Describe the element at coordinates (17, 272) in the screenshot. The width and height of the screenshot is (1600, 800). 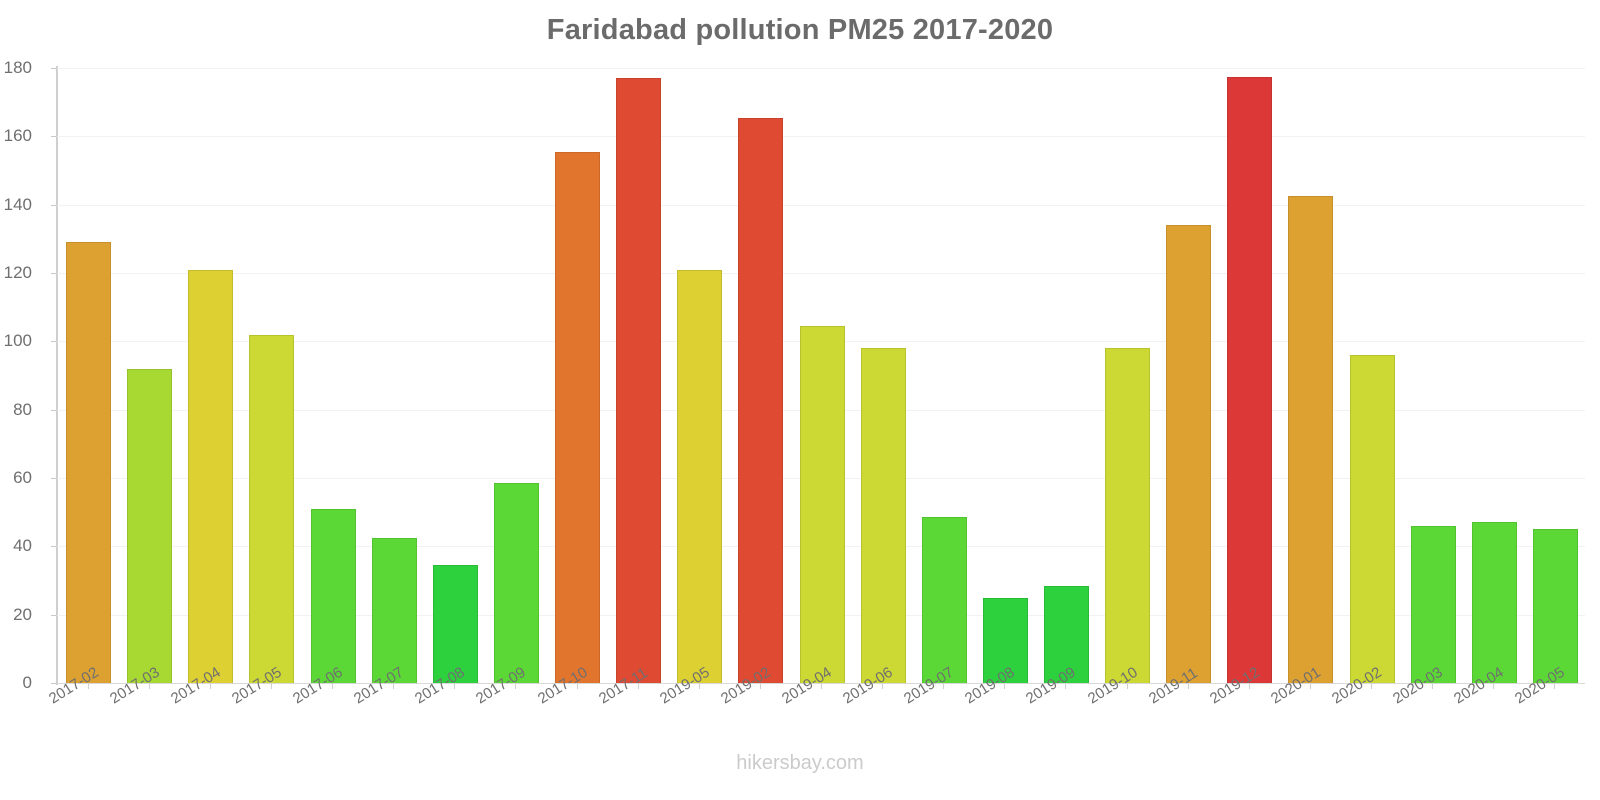
I see `y-tick-label: 120` at that location.